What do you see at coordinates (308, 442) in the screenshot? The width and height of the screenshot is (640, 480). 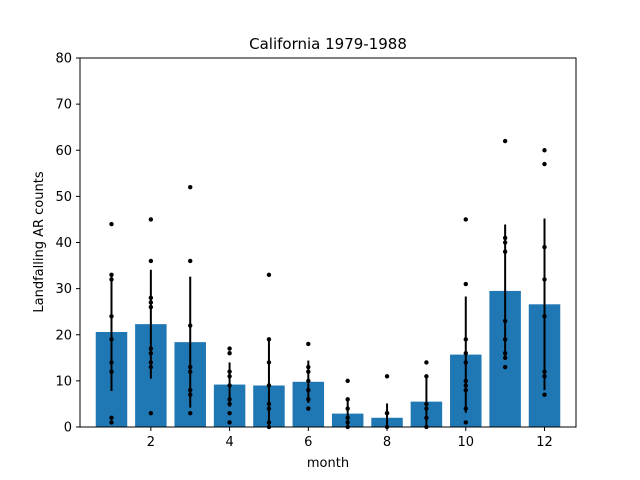 I see `x-tick-label: 6` at bounding box center [308, 442].